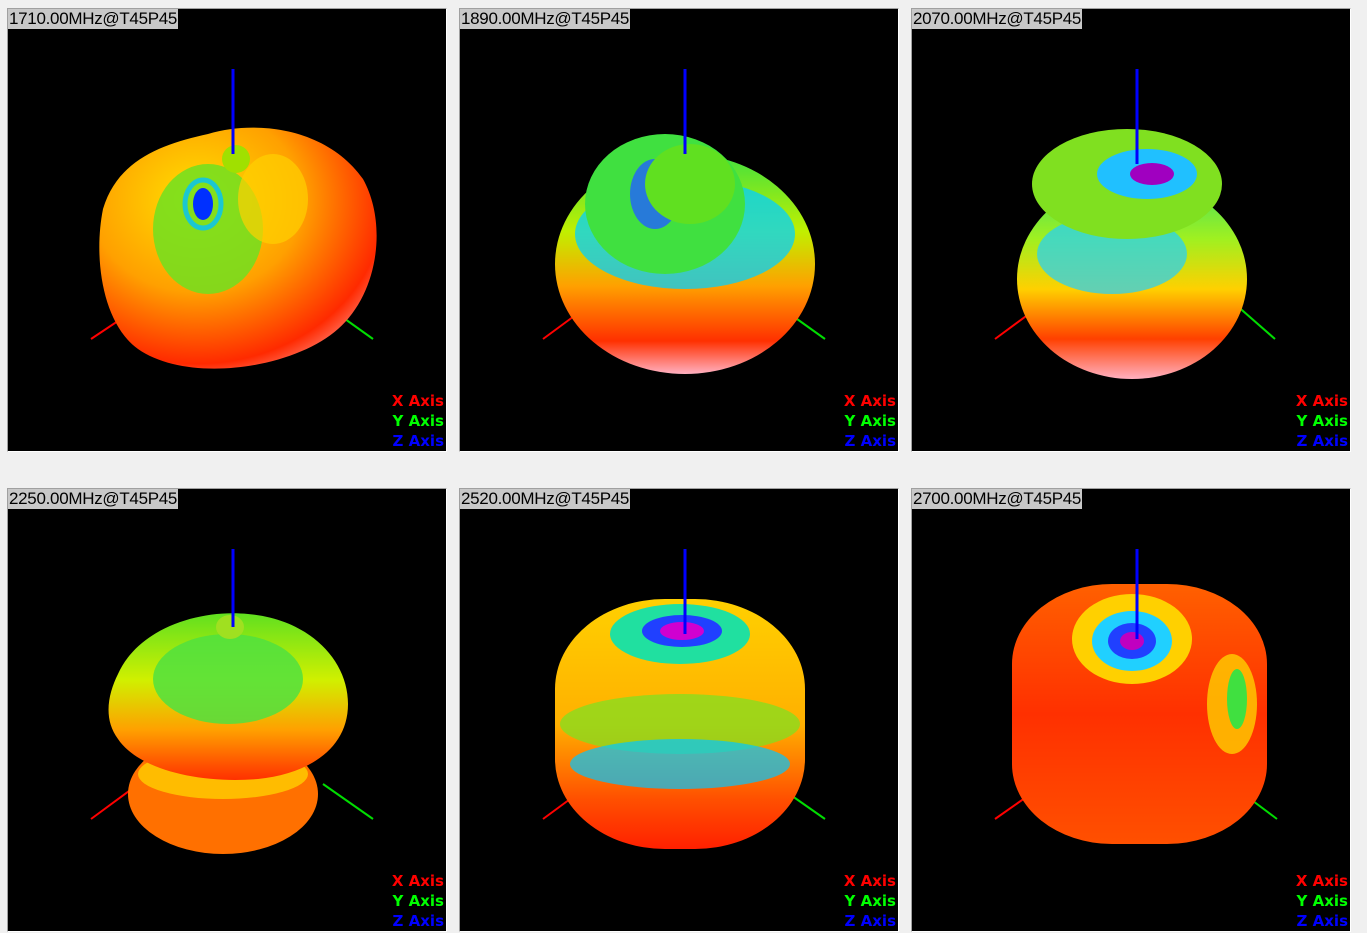  I want to click on panel-title: 2520.00MHz@T45P45, so click(545, 499).